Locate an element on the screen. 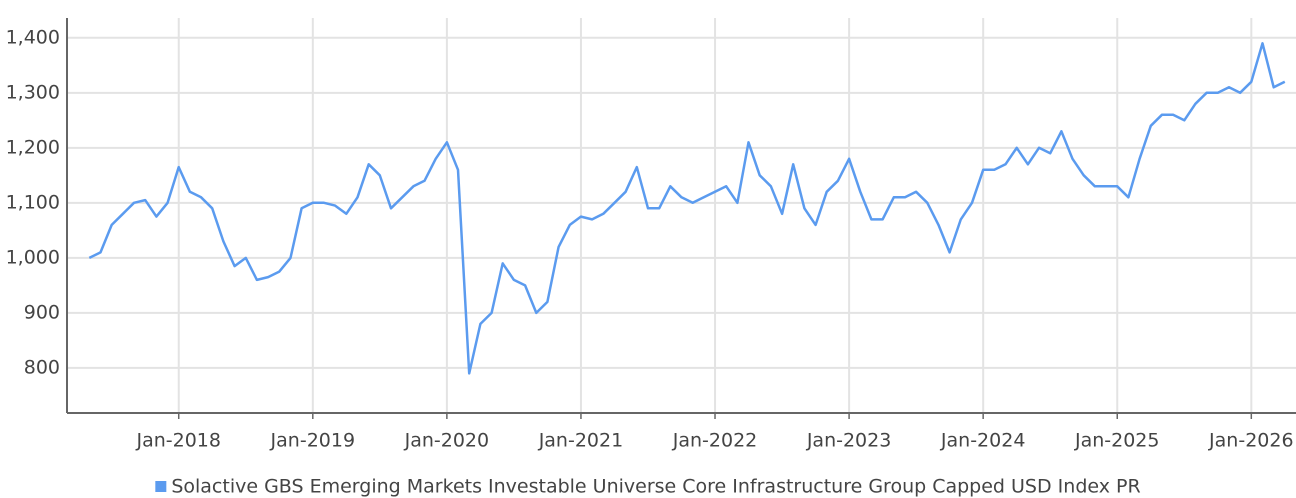 The width and height of the screenshot is (1296, 498). x-tick-label: Jan-2022 is located at coordinates (715, 441).